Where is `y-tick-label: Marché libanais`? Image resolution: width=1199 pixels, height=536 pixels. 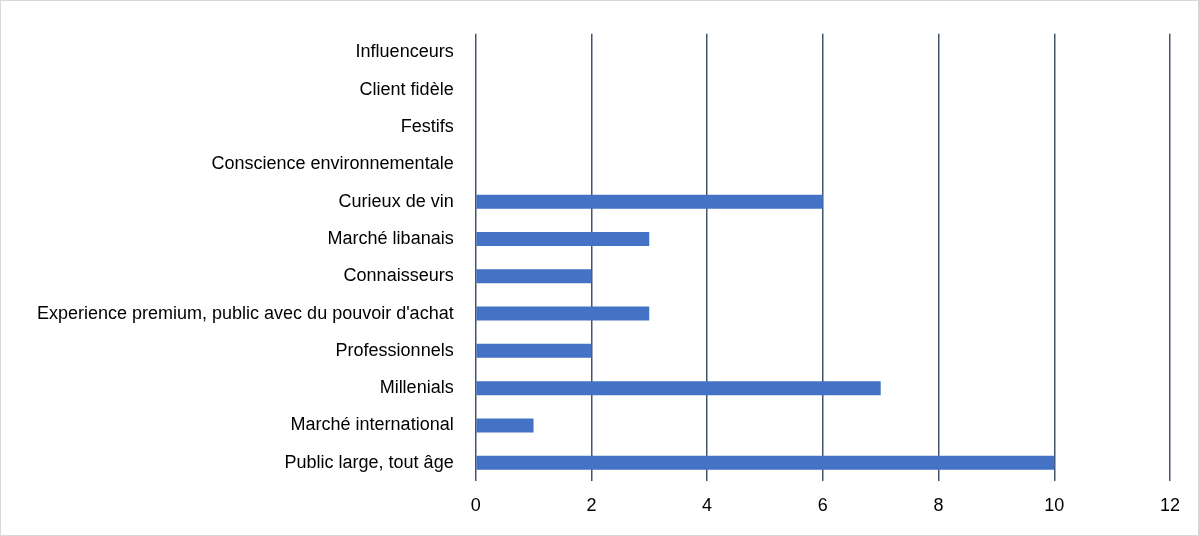
y-tick-label: Marché libanais is located at coordinates (390, 237).